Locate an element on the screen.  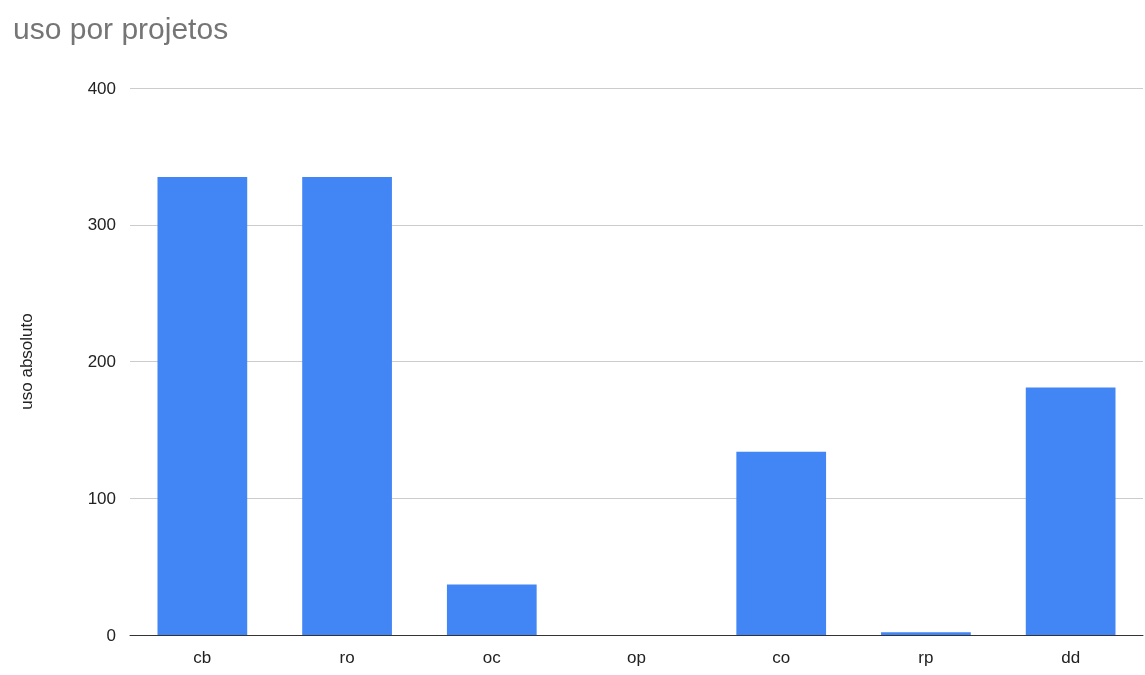
y-tick-label: 300 is located at coordinates (101, 225).